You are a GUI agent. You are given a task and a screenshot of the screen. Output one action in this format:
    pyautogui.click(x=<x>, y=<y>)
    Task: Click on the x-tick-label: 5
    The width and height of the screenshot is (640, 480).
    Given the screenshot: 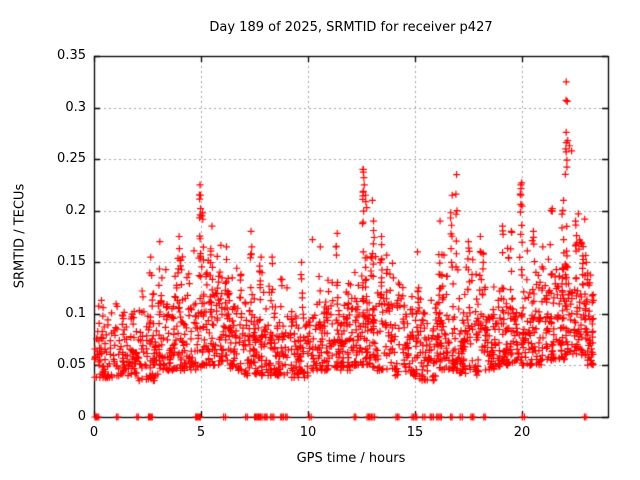 What is the action you would take?
    pyautogui.click(x=201, y=432)
    